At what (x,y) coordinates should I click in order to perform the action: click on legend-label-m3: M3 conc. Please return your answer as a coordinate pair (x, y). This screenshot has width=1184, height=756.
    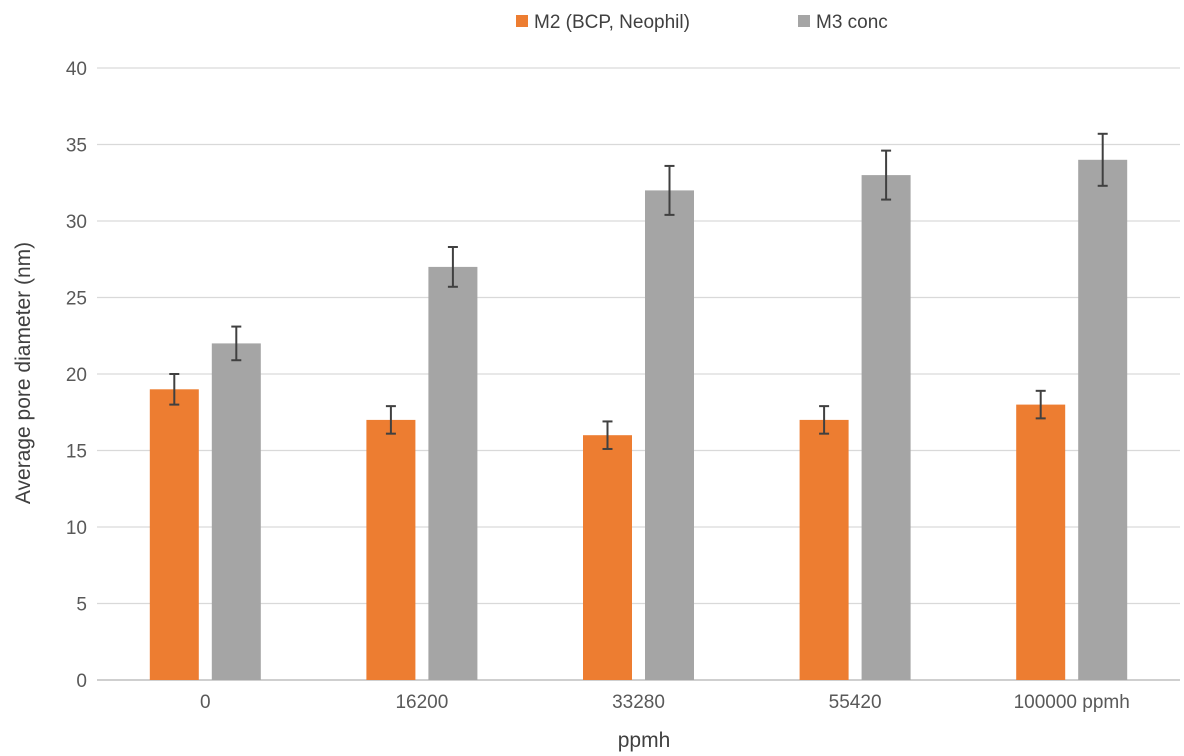
    Looking at the image, I should click on (852, 22).